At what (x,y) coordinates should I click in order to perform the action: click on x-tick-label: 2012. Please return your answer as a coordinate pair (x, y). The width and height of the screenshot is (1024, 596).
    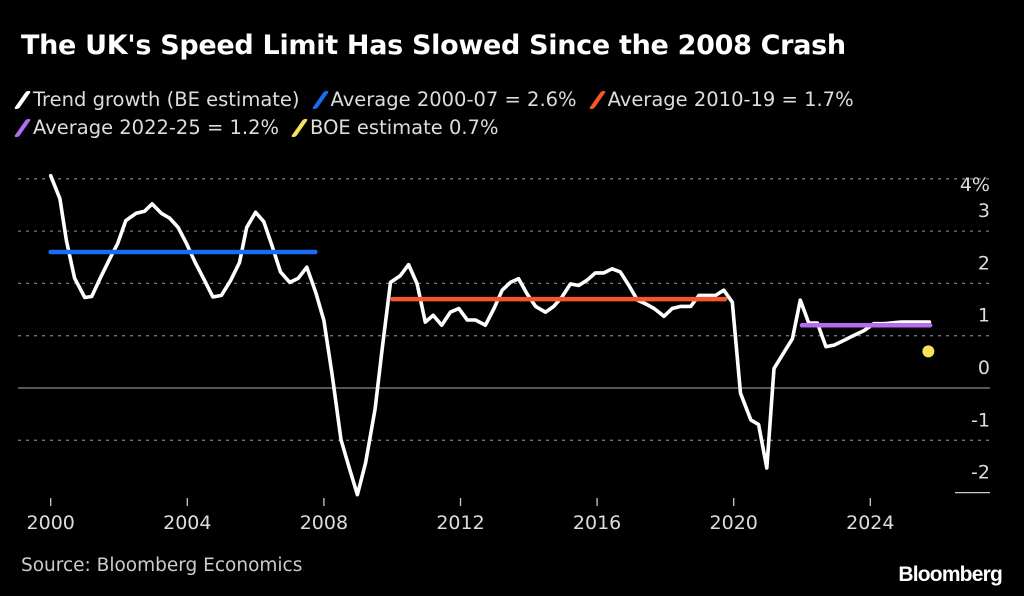
    Looking at the image, I should click on (460, 523).